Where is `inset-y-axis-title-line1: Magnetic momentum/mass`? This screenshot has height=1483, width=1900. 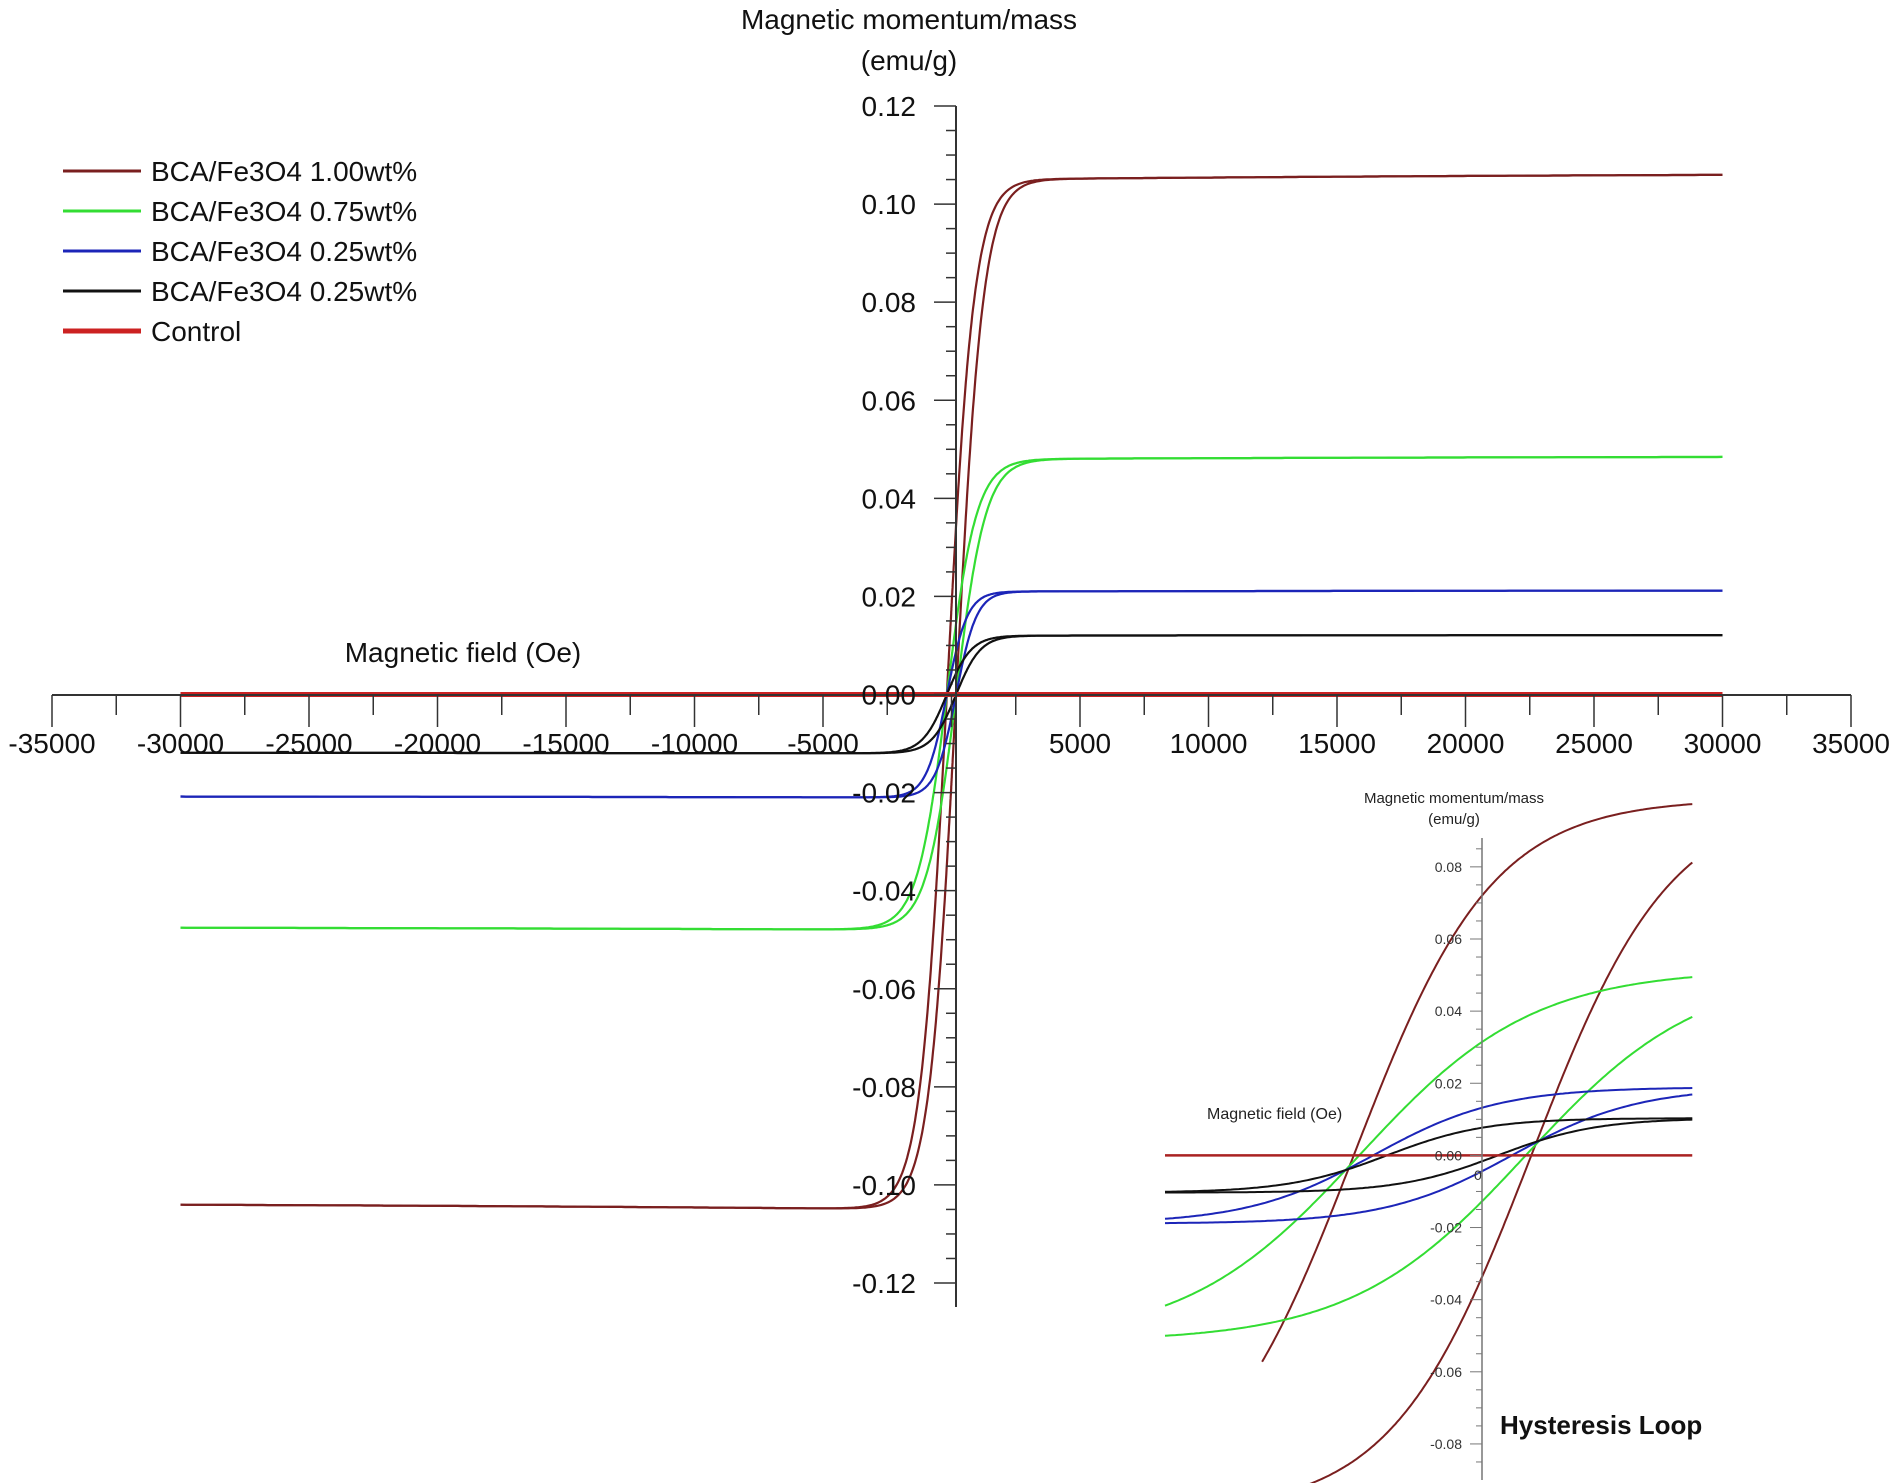 inset-y-axis-title-line1: Magnetic momentum/mass is located at coordinates (1454, 798).